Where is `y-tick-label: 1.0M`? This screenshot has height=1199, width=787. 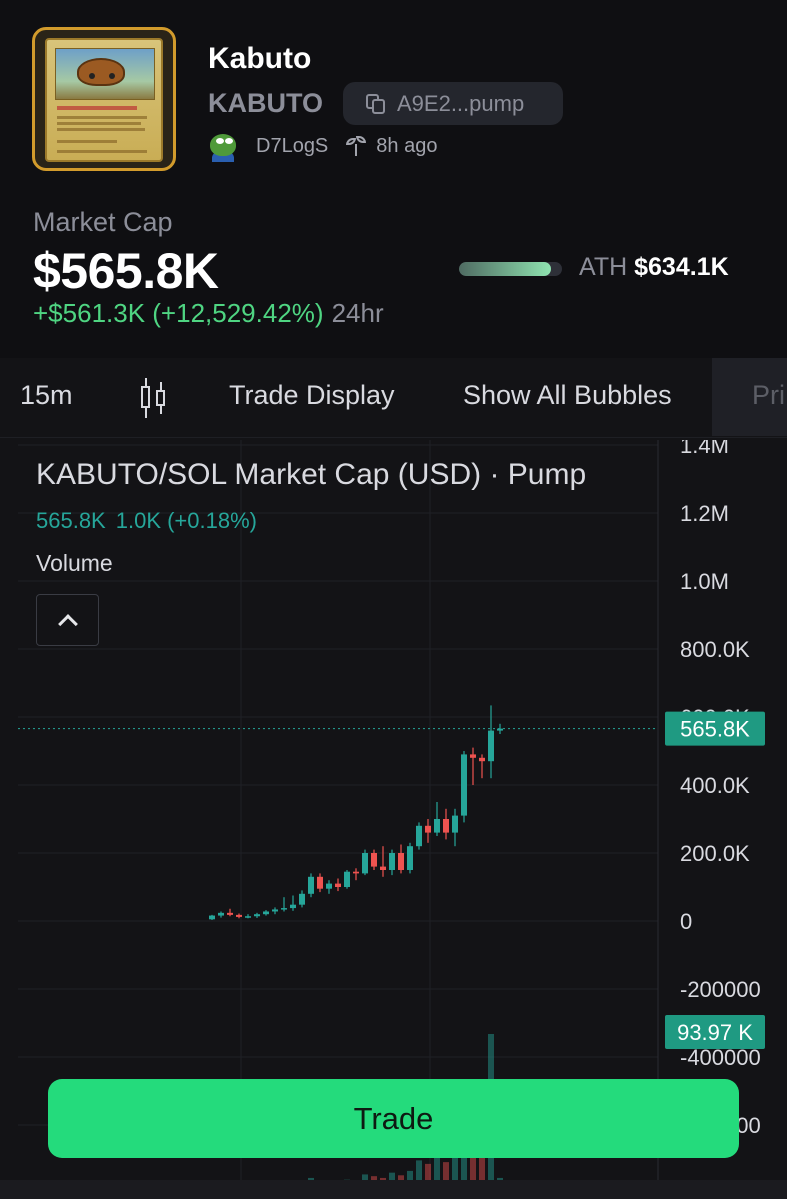
y-tick-label: 1.0M is located at coordinates (704, 581).